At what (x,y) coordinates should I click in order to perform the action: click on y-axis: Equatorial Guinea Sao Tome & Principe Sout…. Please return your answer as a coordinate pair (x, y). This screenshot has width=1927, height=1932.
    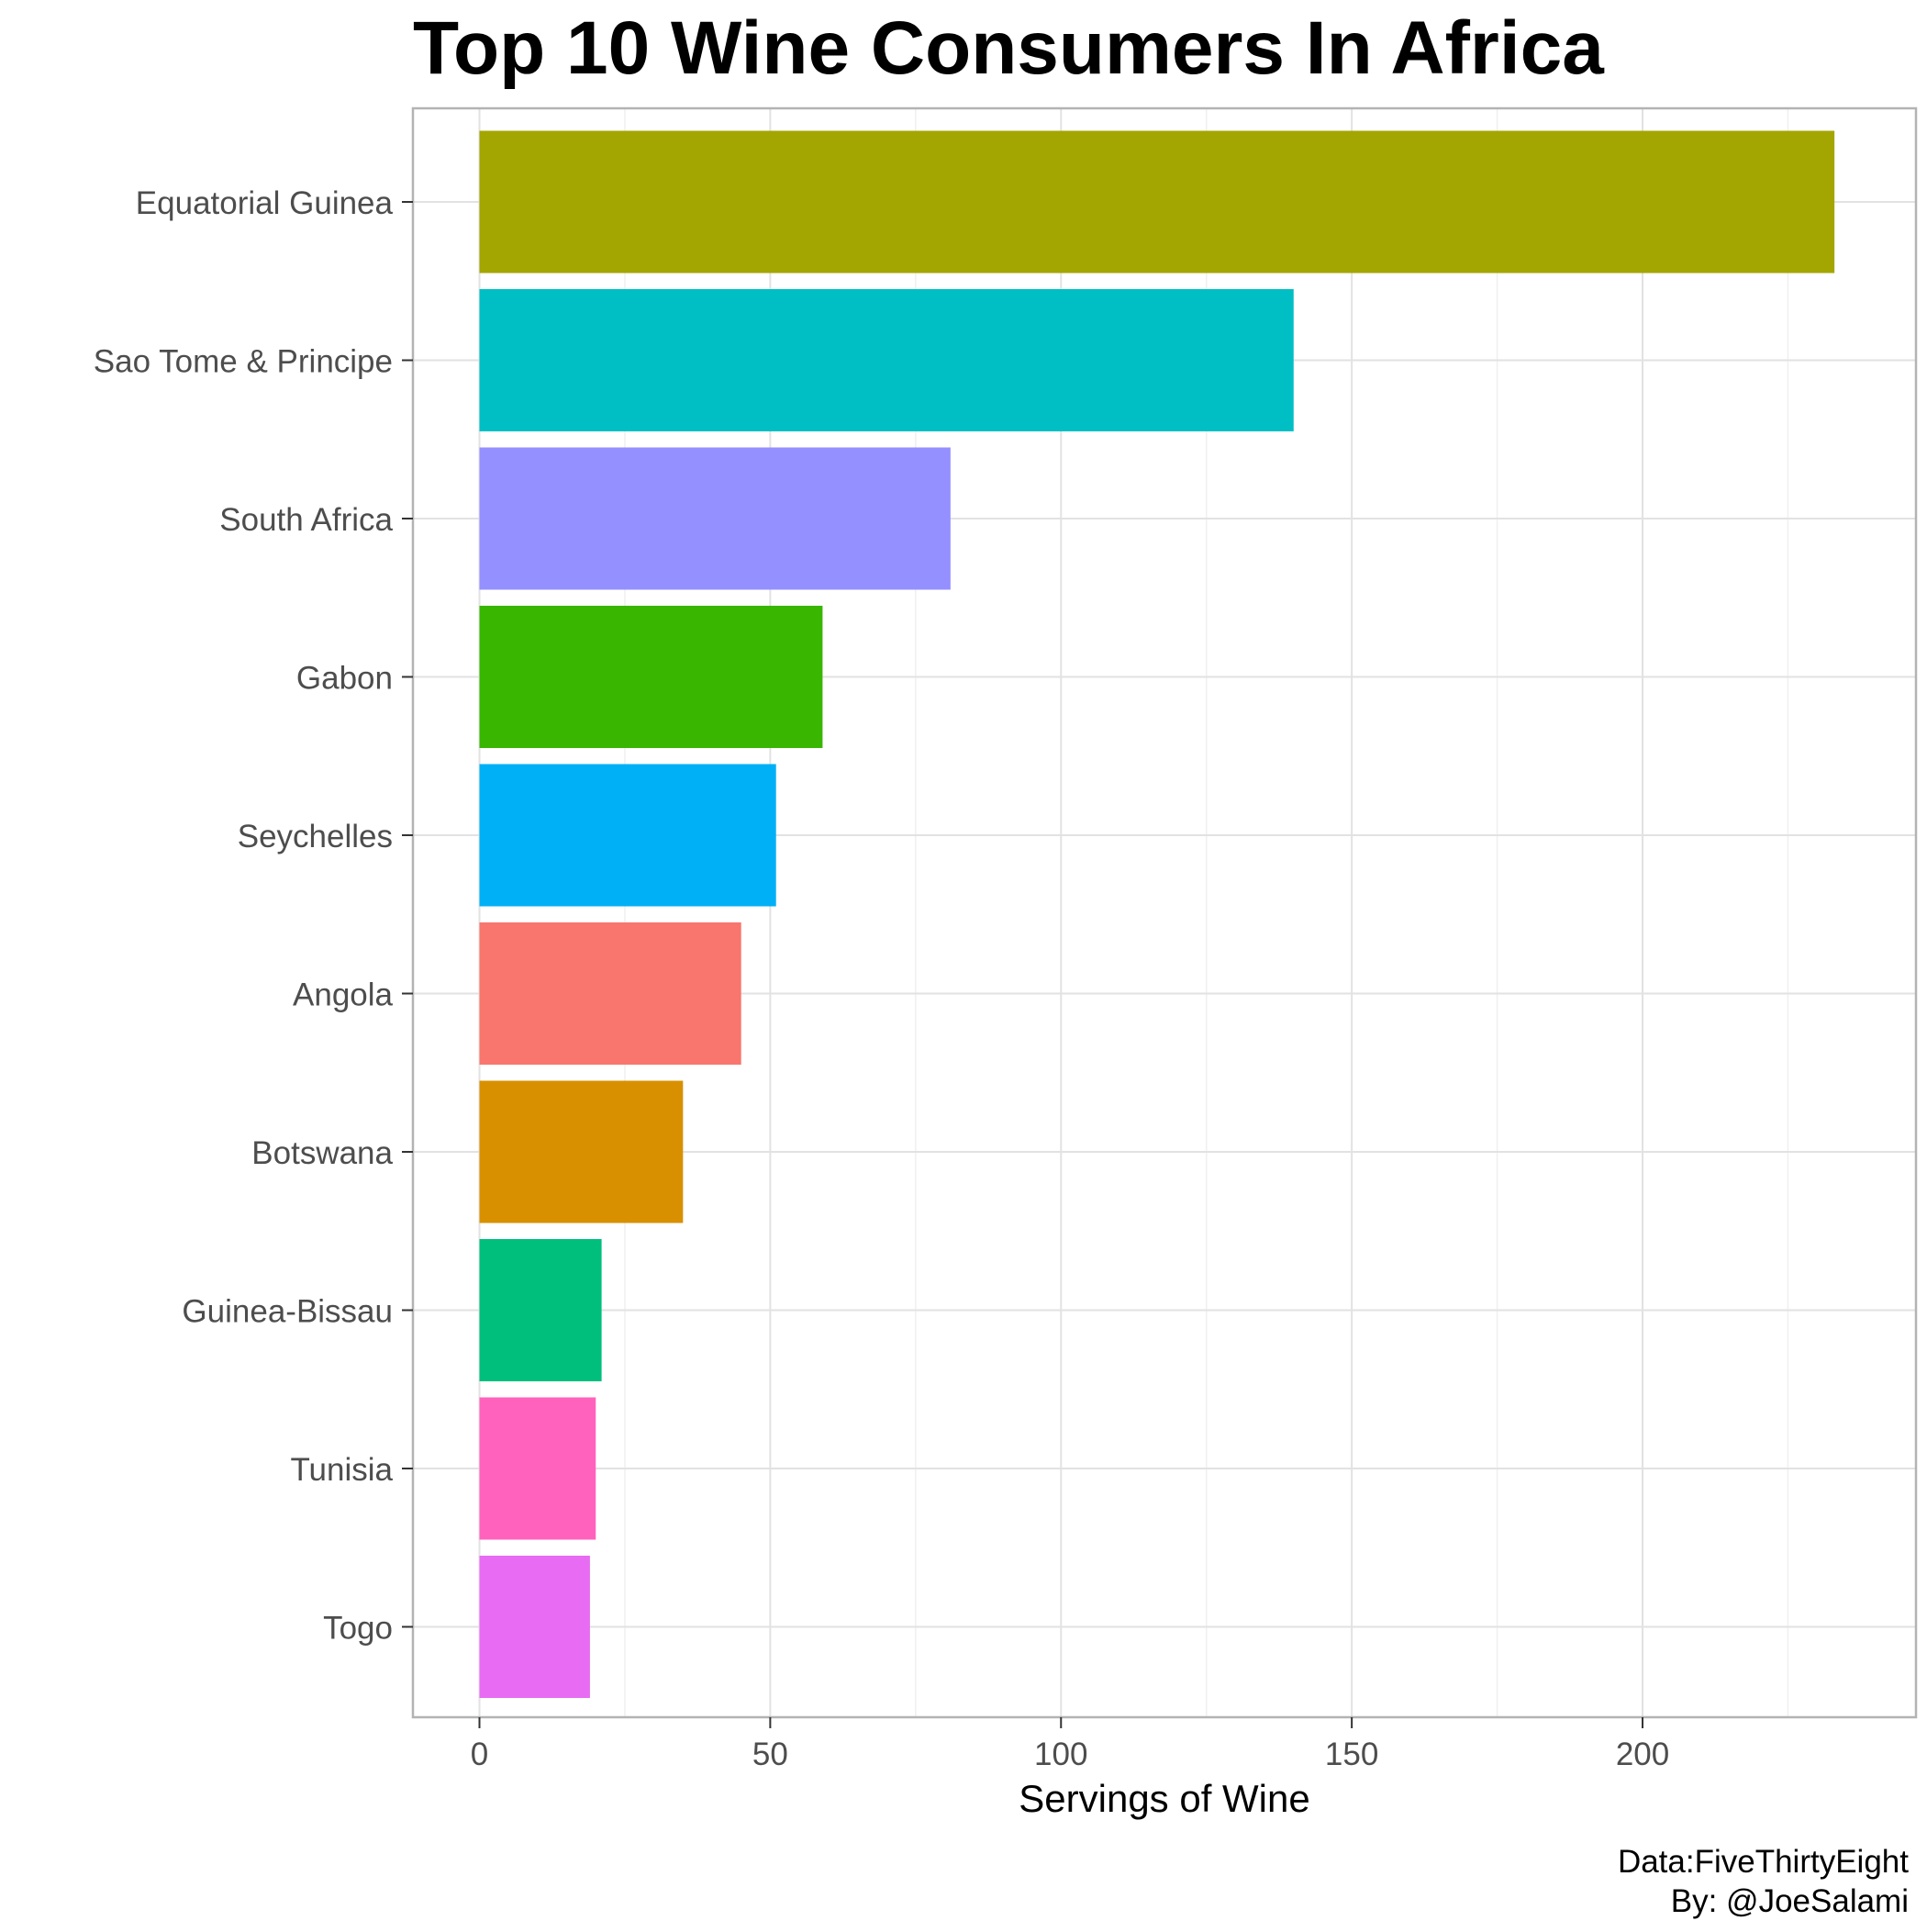
    Looking at the image, I should click on (253, 916).